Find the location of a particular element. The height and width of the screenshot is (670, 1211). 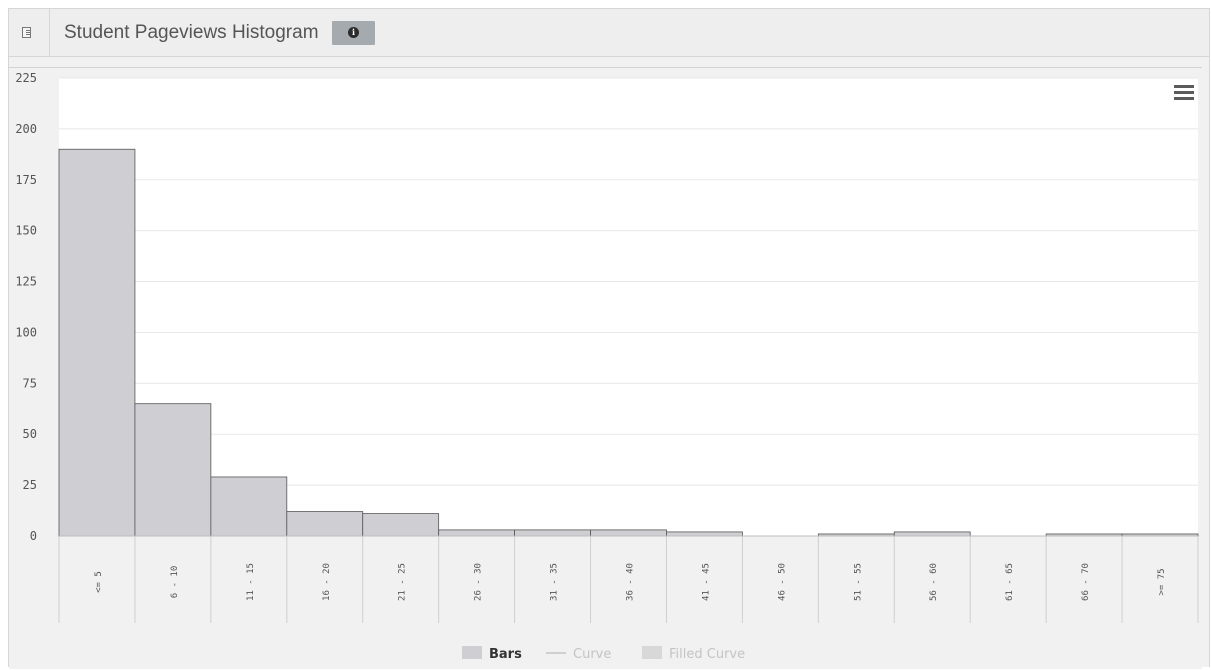

x-tick-label: 11 - 15 is located at coordinates (251, 582).